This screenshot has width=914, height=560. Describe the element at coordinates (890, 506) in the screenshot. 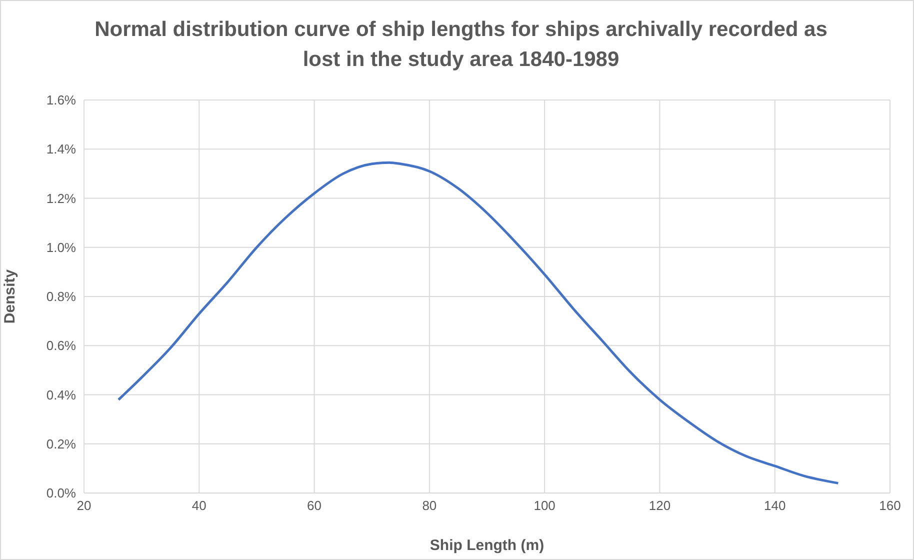

I see `x-tick-label: 160` at that location.